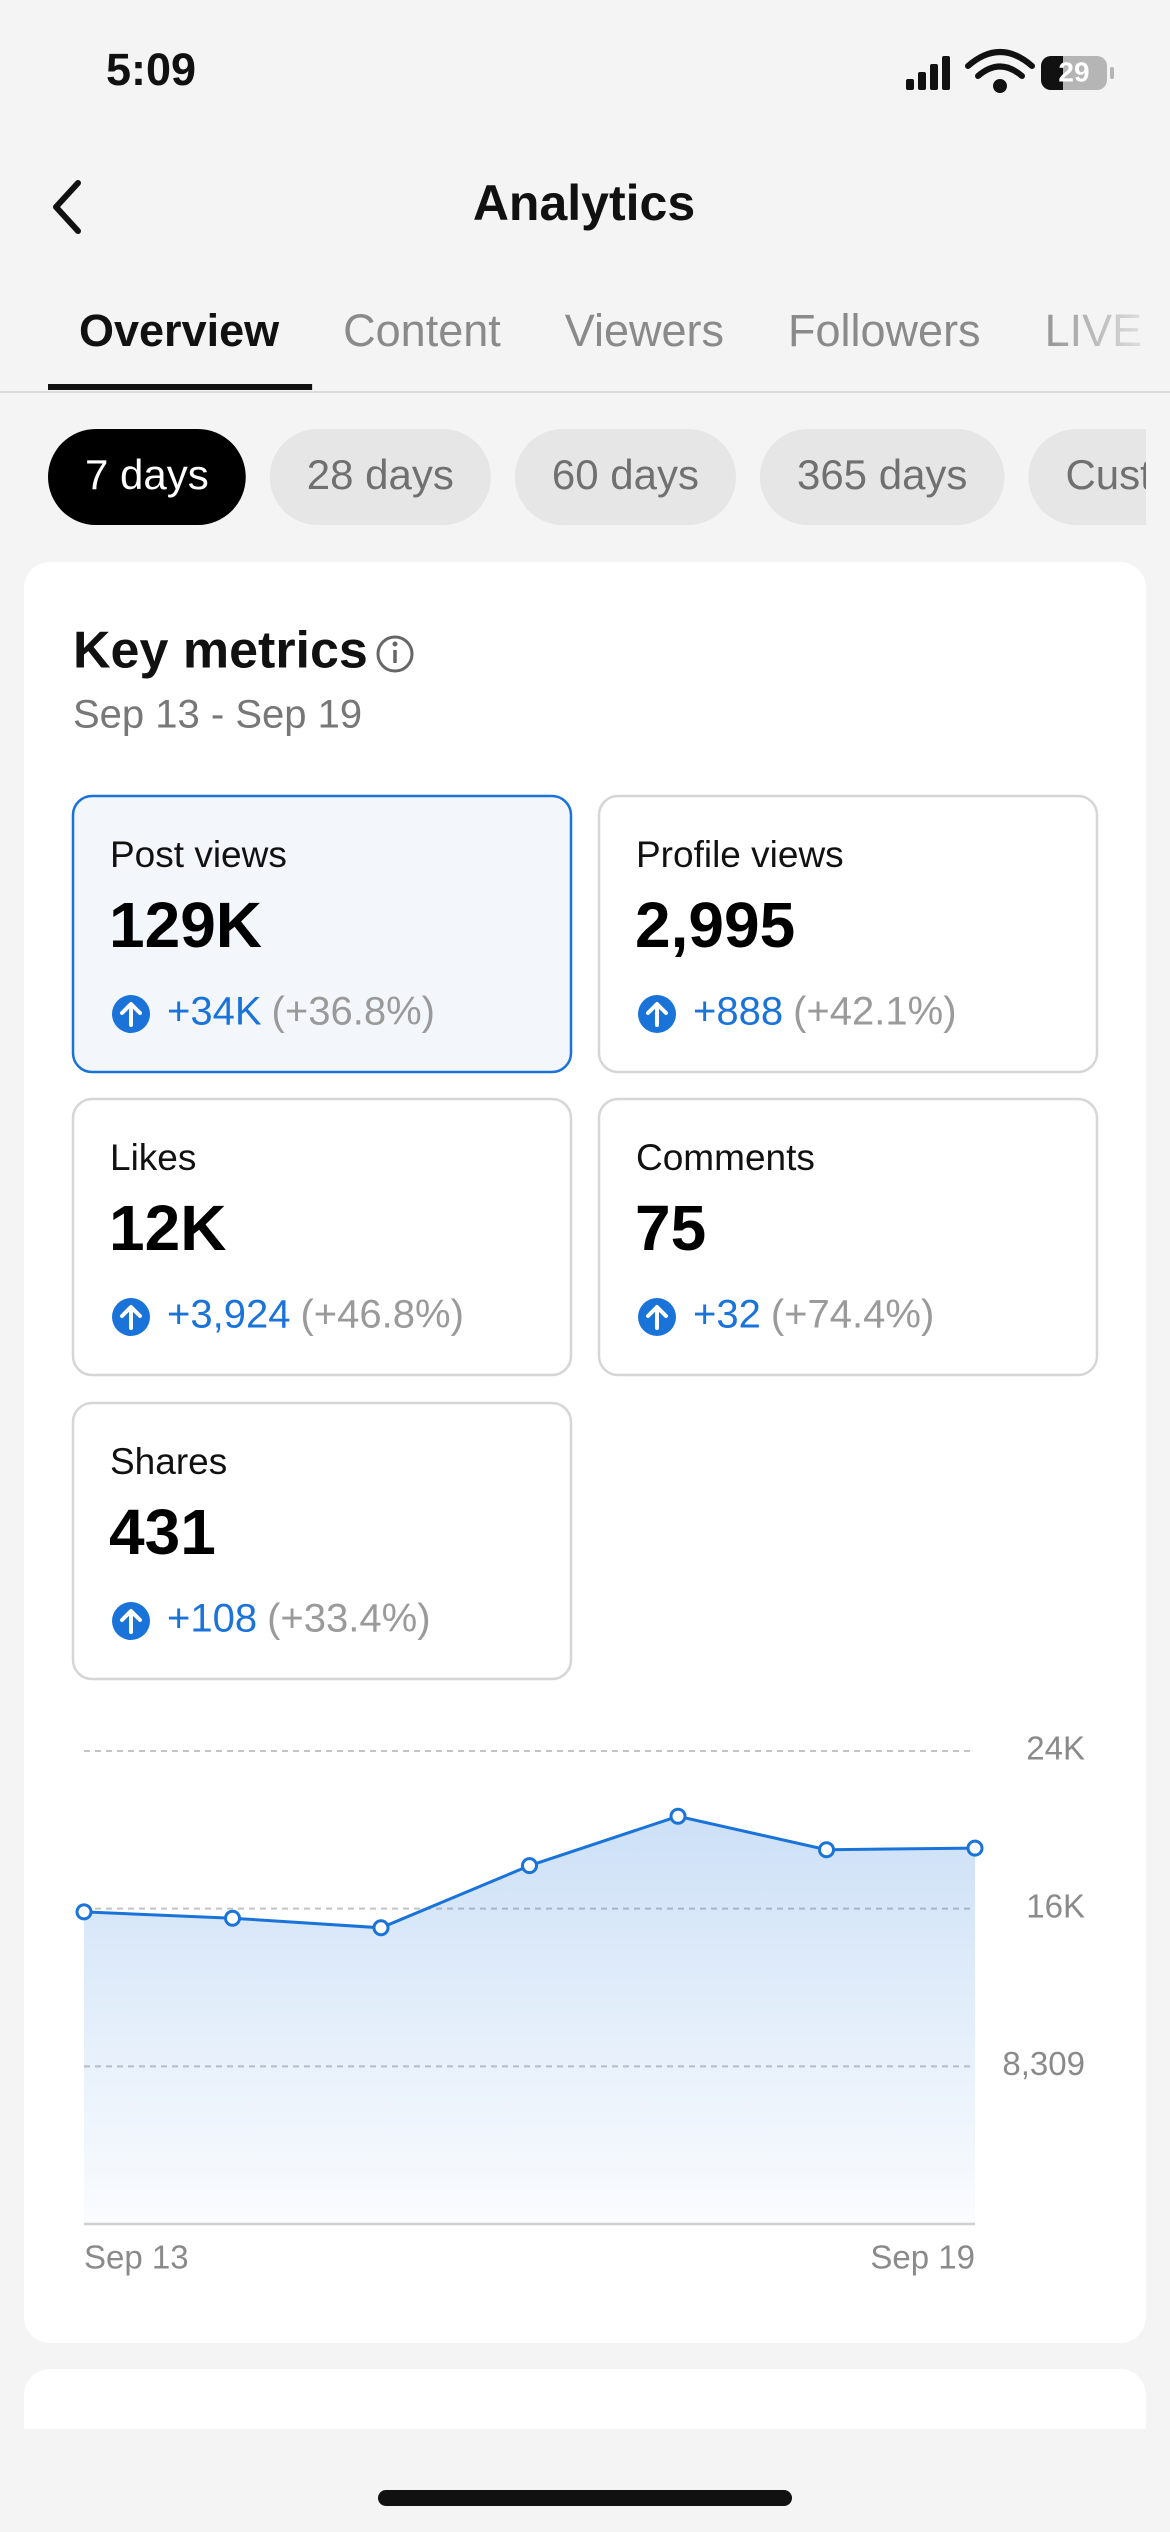  I want to click on signal-icon, so click(928, 73).